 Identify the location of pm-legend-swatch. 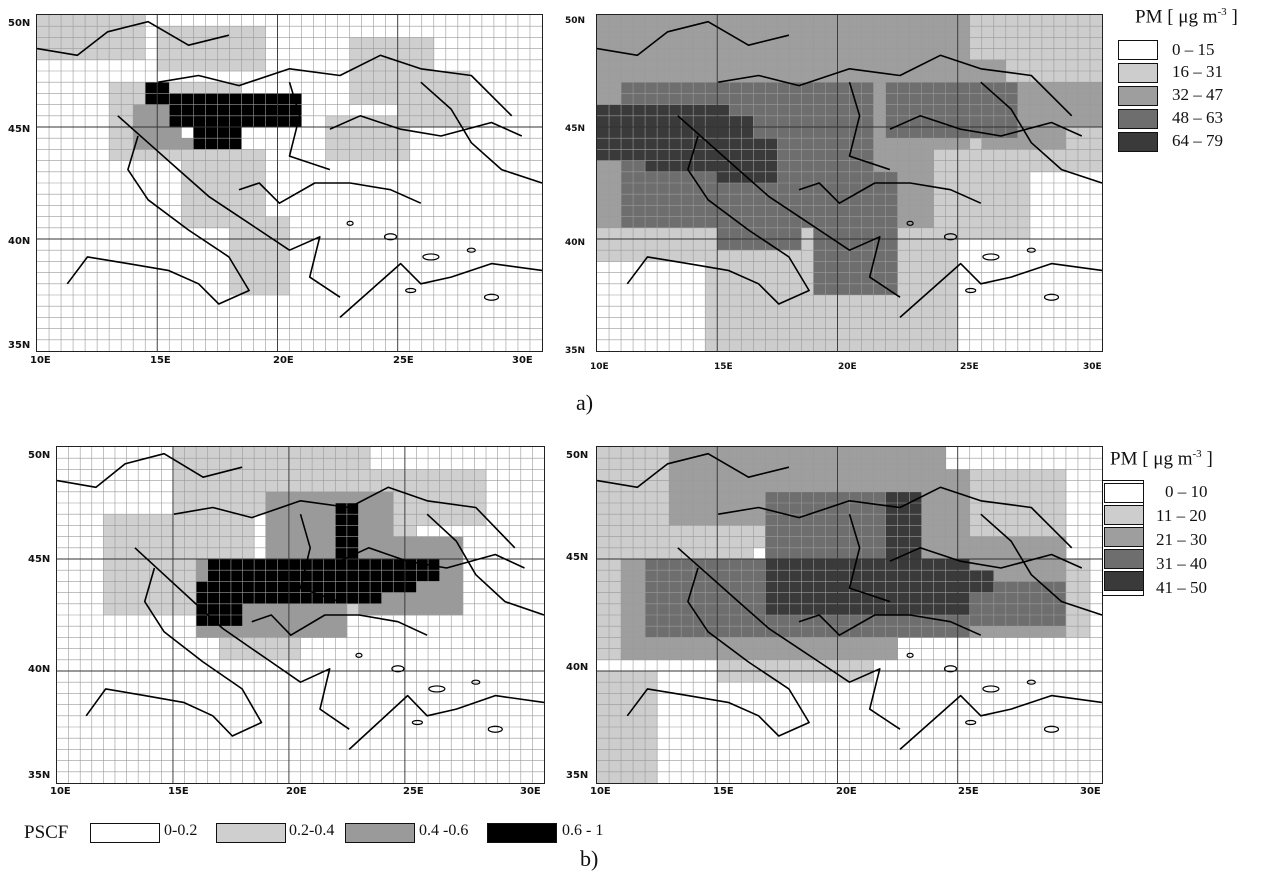
(1124, 515).